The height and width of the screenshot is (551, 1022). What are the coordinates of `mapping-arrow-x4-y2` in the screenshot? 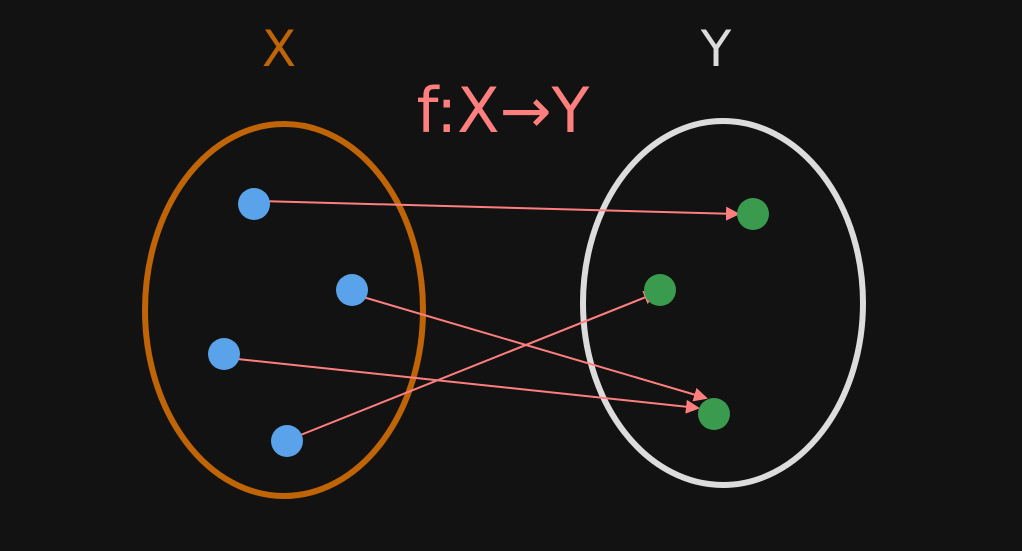 It's located at (472, 365).